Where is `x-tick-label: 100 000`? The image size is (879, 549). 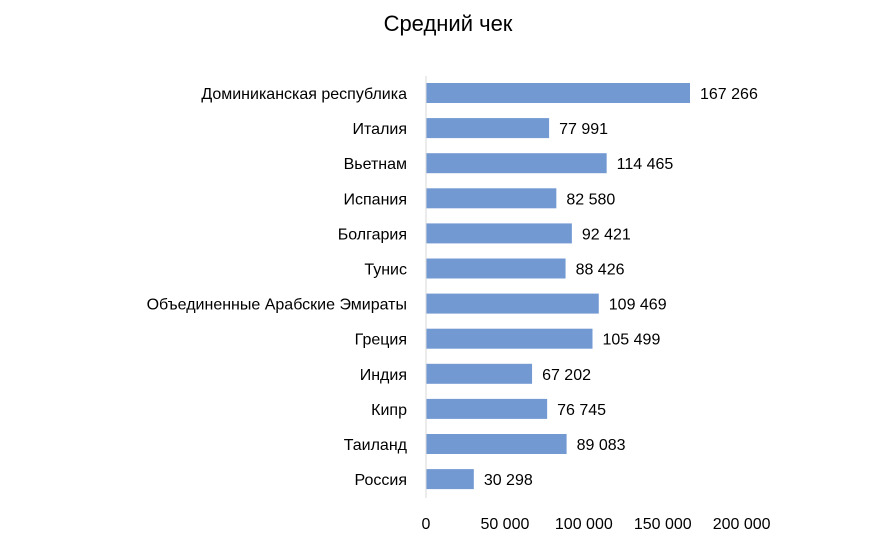 x-tick-label: 100 000 is located at coordinates (584, 524).